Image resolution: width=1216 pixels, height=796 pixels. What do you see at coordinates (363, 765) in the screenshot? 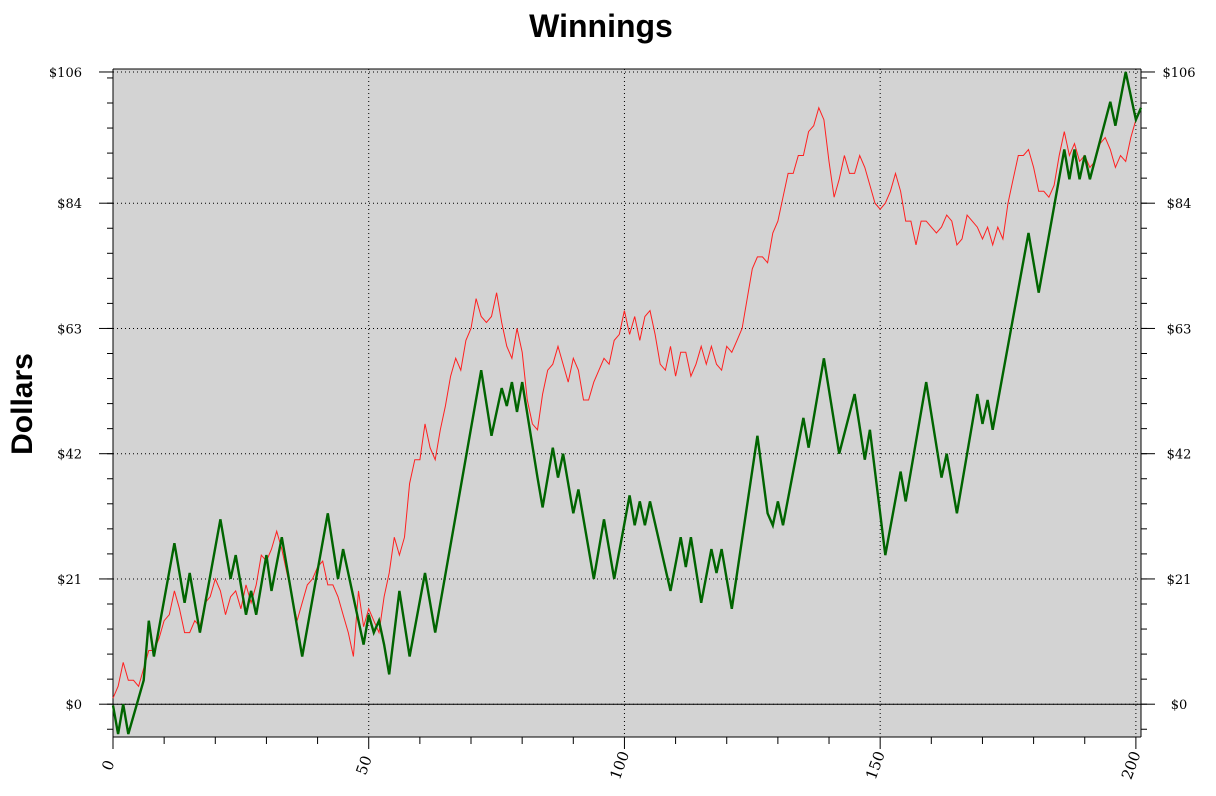
I see `x-tick-label: 50` at bounding box center [363, 765].